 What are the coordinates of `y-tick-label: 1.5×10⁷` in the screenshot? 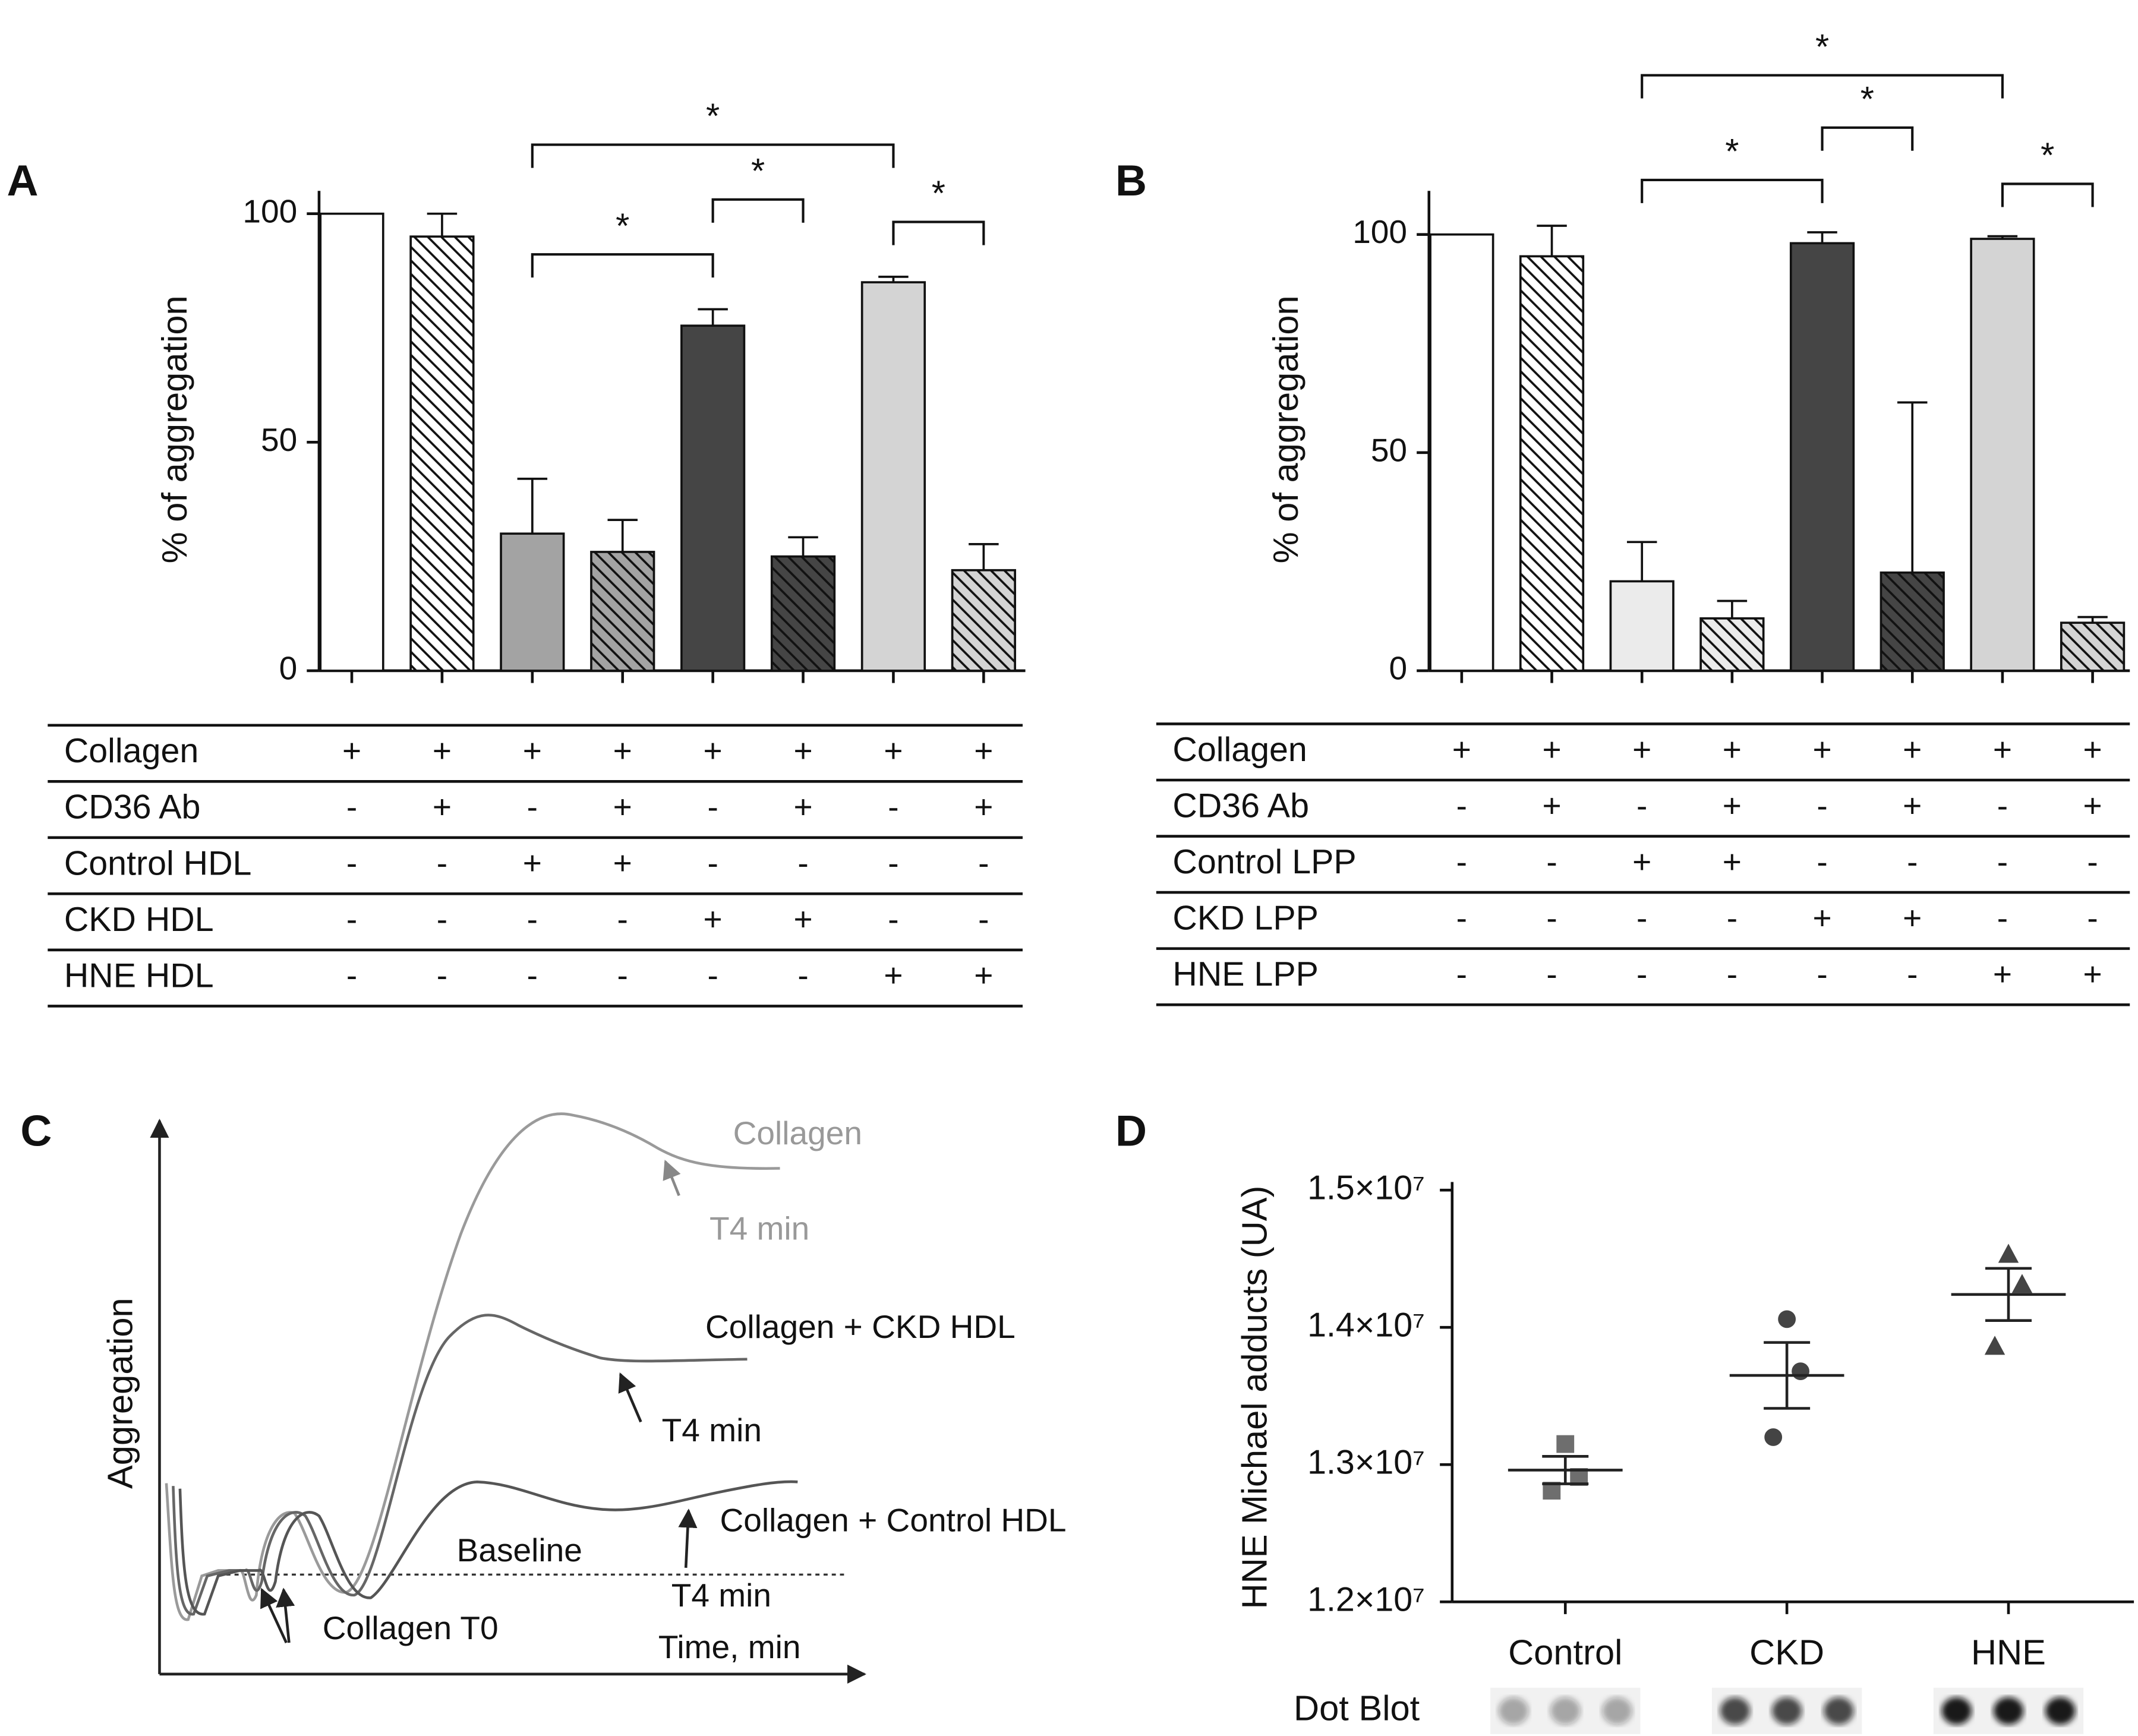 It's located at (1366, 1188).